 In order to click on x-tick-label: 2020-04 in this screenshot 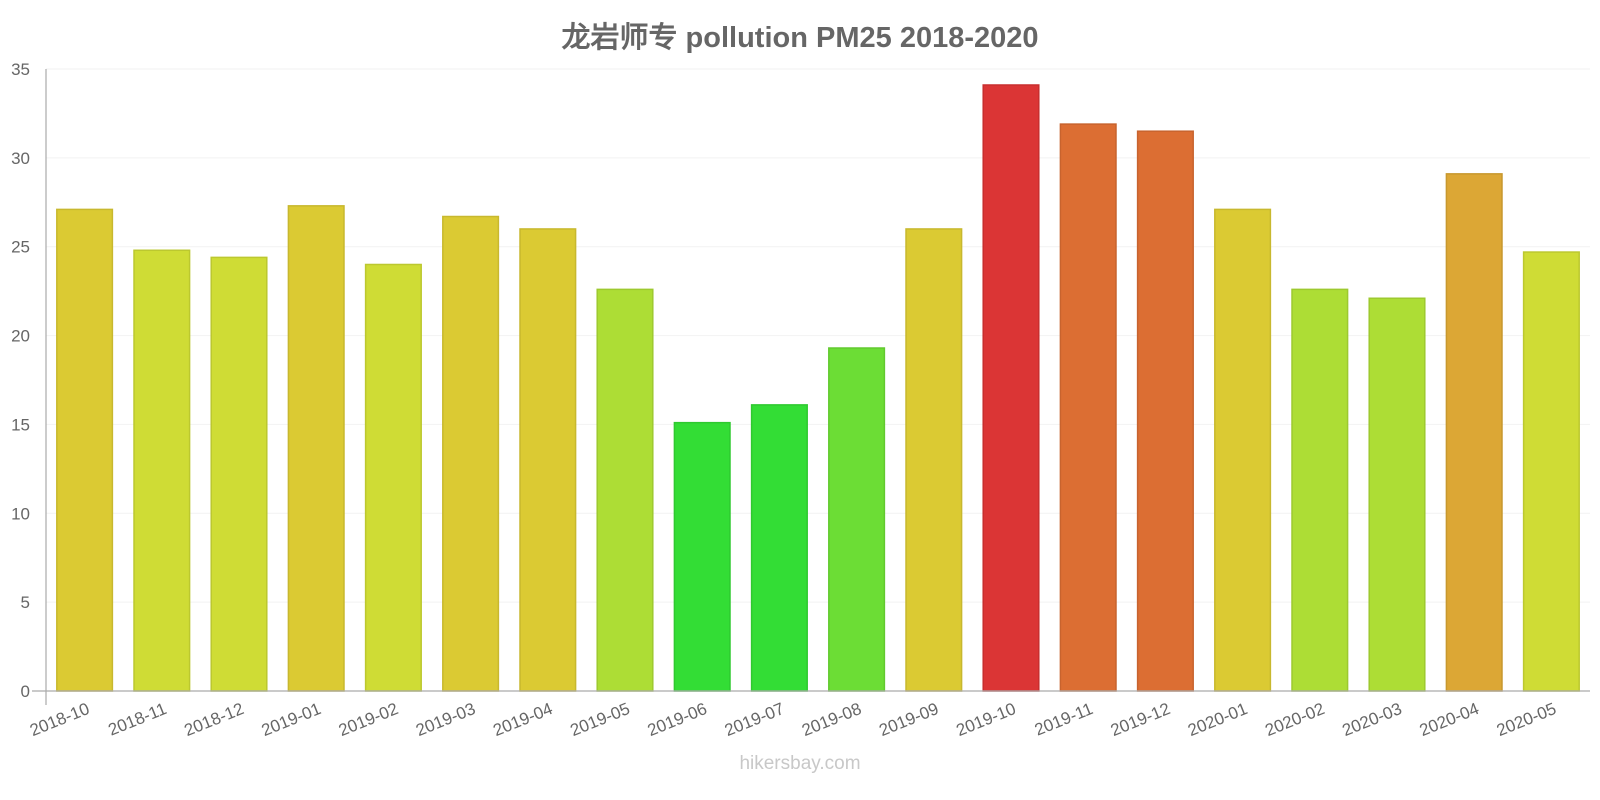, I will do `click(1449, 719)`.